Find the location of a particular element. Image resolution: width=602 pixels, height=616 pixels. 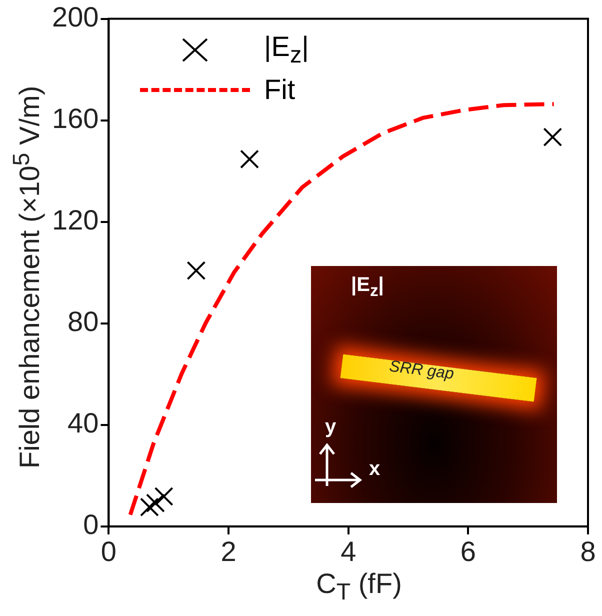

y-tick-label: 0 is located at coordinates (91, 524).